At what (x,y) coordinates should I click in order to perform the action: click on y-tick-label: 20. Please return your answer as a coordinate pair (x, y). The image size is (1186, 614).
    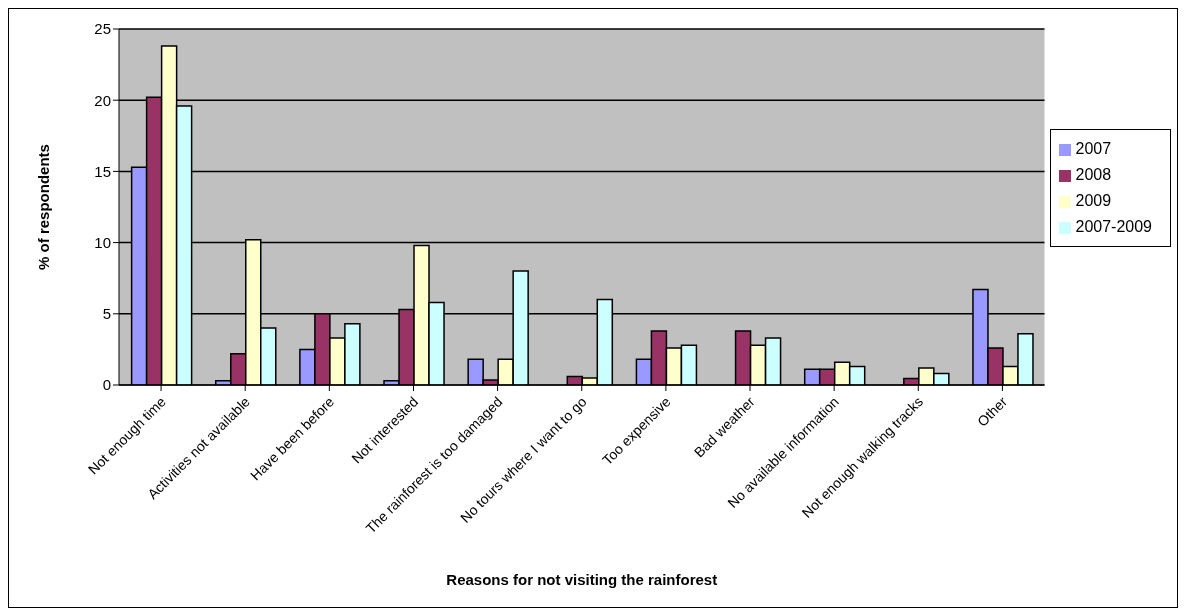
    Looking at the image, I should click on (102, 100).